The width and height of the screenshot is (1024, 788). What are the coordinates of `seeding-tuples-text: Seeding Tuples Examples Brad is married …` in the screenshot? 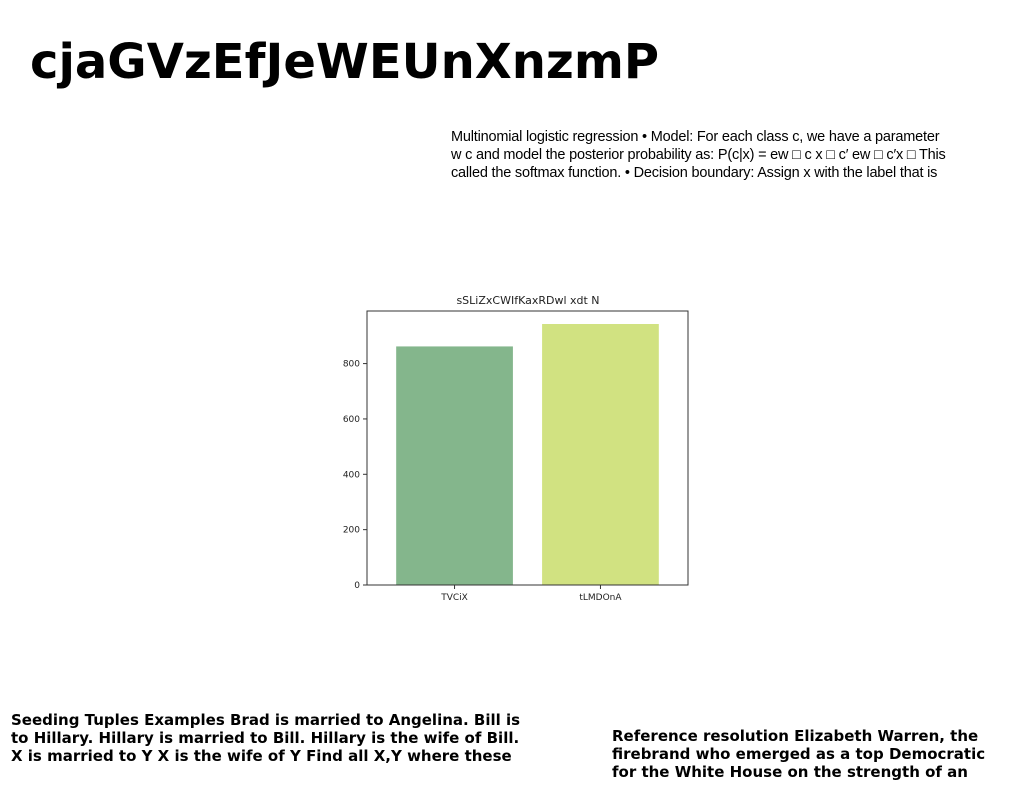 It's located at (283, 738).